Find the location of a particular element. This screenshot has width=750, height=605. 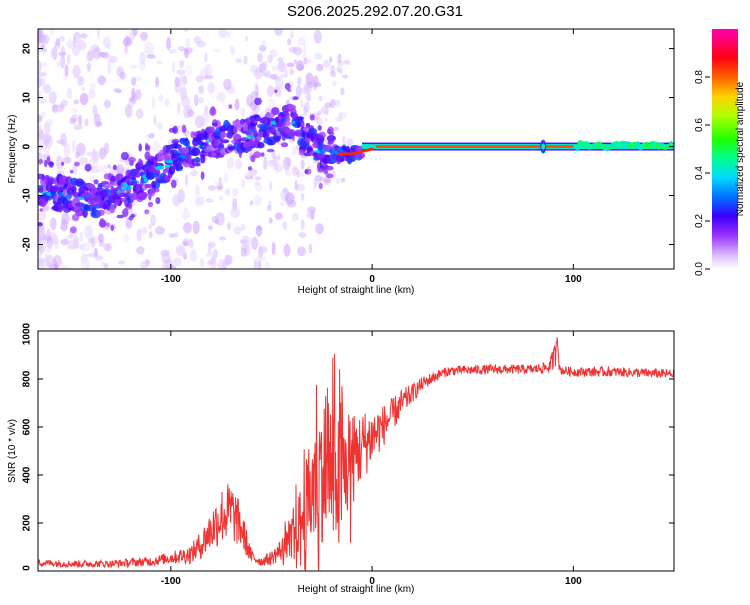

snr-x-tick-label: 0 is located at coordinates (372, 581).